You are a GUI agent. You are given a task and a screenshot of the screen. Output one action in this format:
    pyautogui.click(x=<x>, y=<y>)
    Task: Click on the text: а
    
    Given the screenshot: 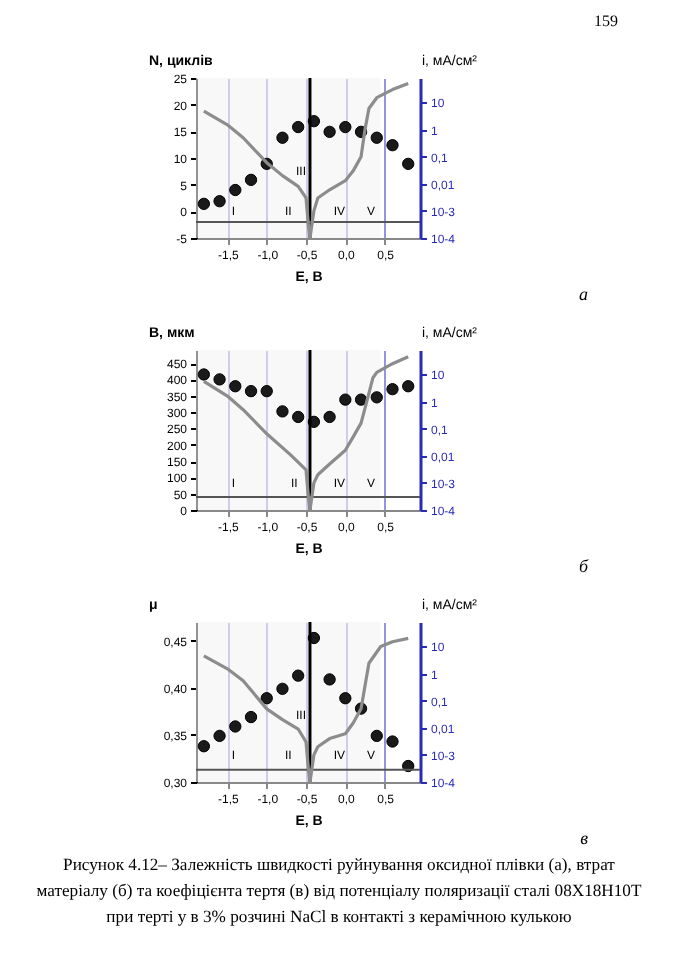 What is the action you would take?
    pyautogui.click(x=583, y=294)
    